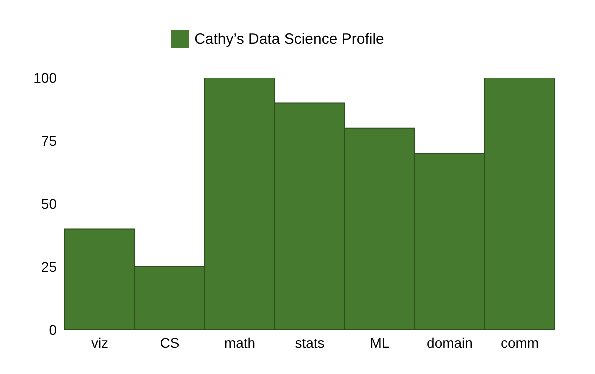  I want to click on text: Cathy’s Data Science Profile, so click(289, 39).